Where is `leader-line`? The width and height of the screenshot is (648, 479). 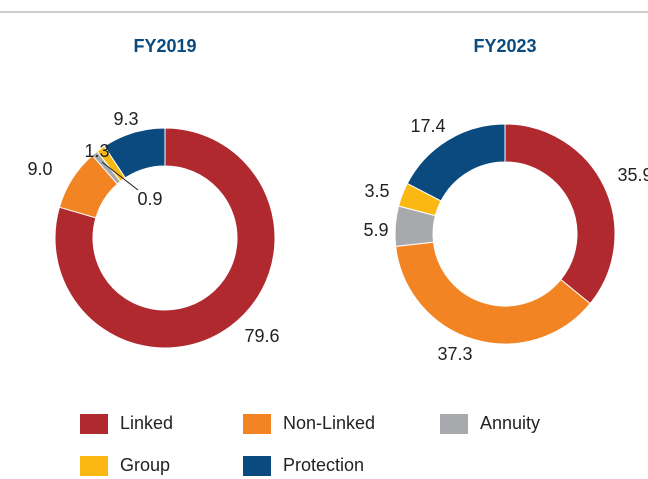 leader-line is located at coordinates (120, 176).